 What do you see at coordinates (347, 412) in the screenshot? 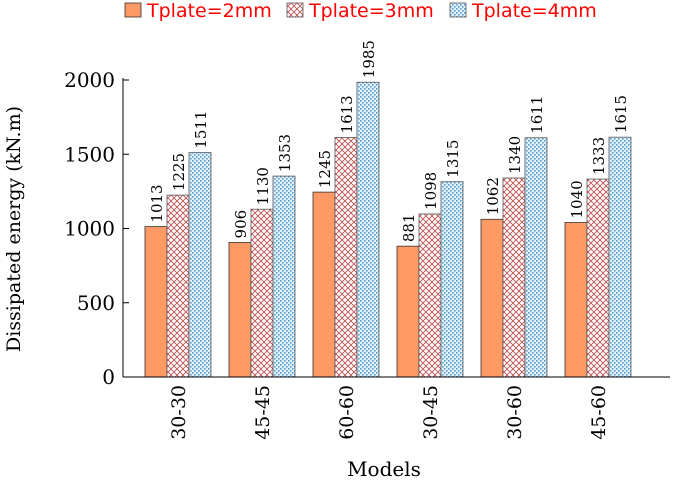
I see `x-tick-label-60-60: 60-60` at bounding box center [347, 412].